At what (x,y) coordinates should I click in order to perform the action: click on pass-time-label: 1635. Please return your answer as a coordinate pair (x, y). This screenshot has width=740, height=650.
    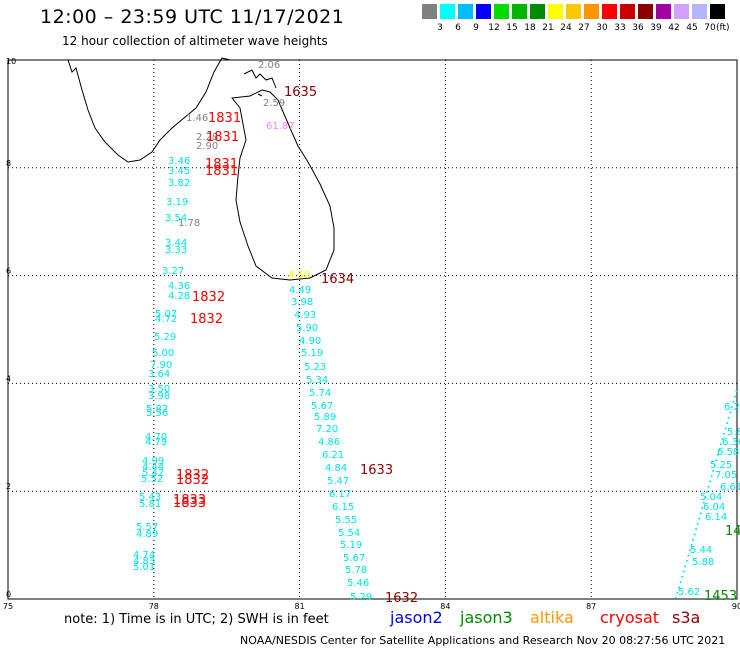
    Looking at the image, I should click on (300, 92).